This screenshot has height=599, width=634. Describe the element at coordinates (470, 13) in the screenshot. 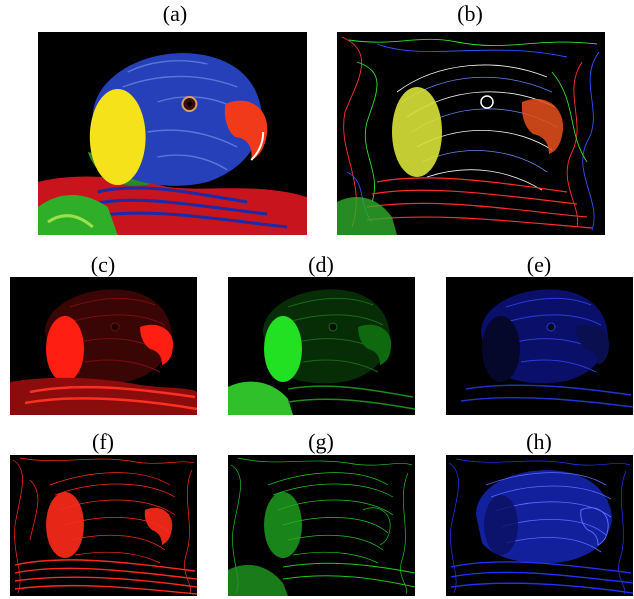

I see `panel-b-label: (b)` at that location.